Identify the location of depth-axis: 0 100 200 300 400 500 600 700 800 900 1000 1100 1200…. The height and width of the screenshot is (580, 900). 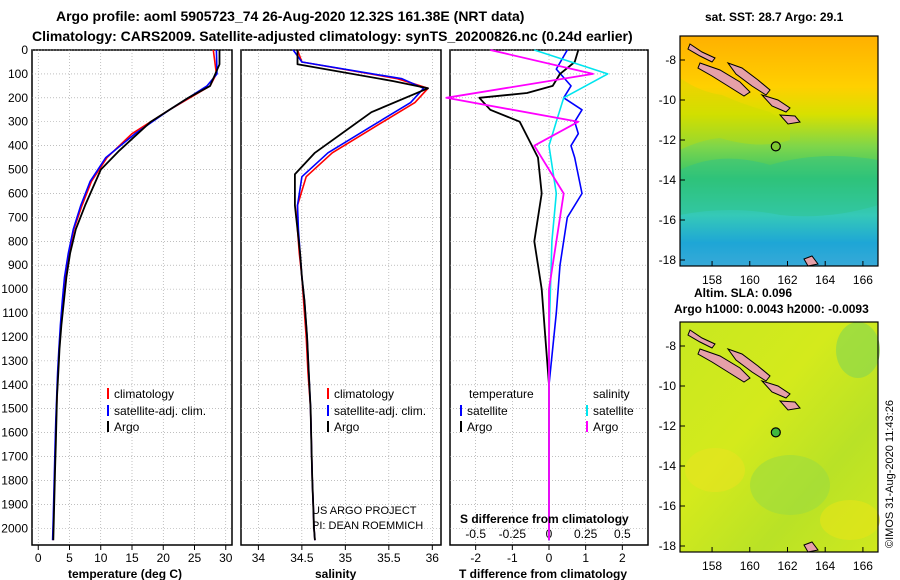
(14, 289).